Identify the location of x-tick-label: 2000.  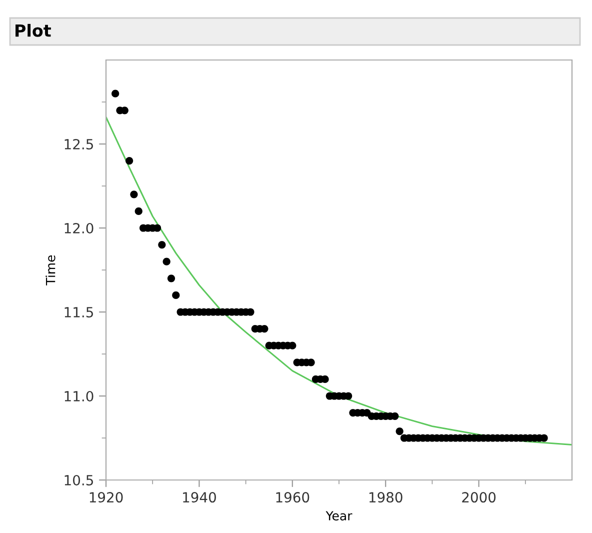
(479, 497).